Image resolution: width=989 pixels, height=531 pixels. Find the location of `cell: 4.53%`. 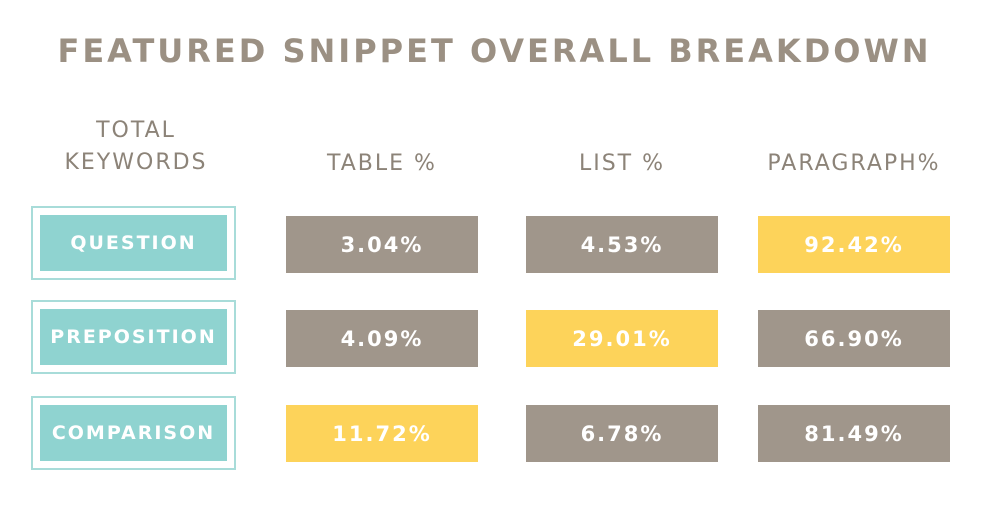

cell: 4.53% is located at coordinates (622, 244).